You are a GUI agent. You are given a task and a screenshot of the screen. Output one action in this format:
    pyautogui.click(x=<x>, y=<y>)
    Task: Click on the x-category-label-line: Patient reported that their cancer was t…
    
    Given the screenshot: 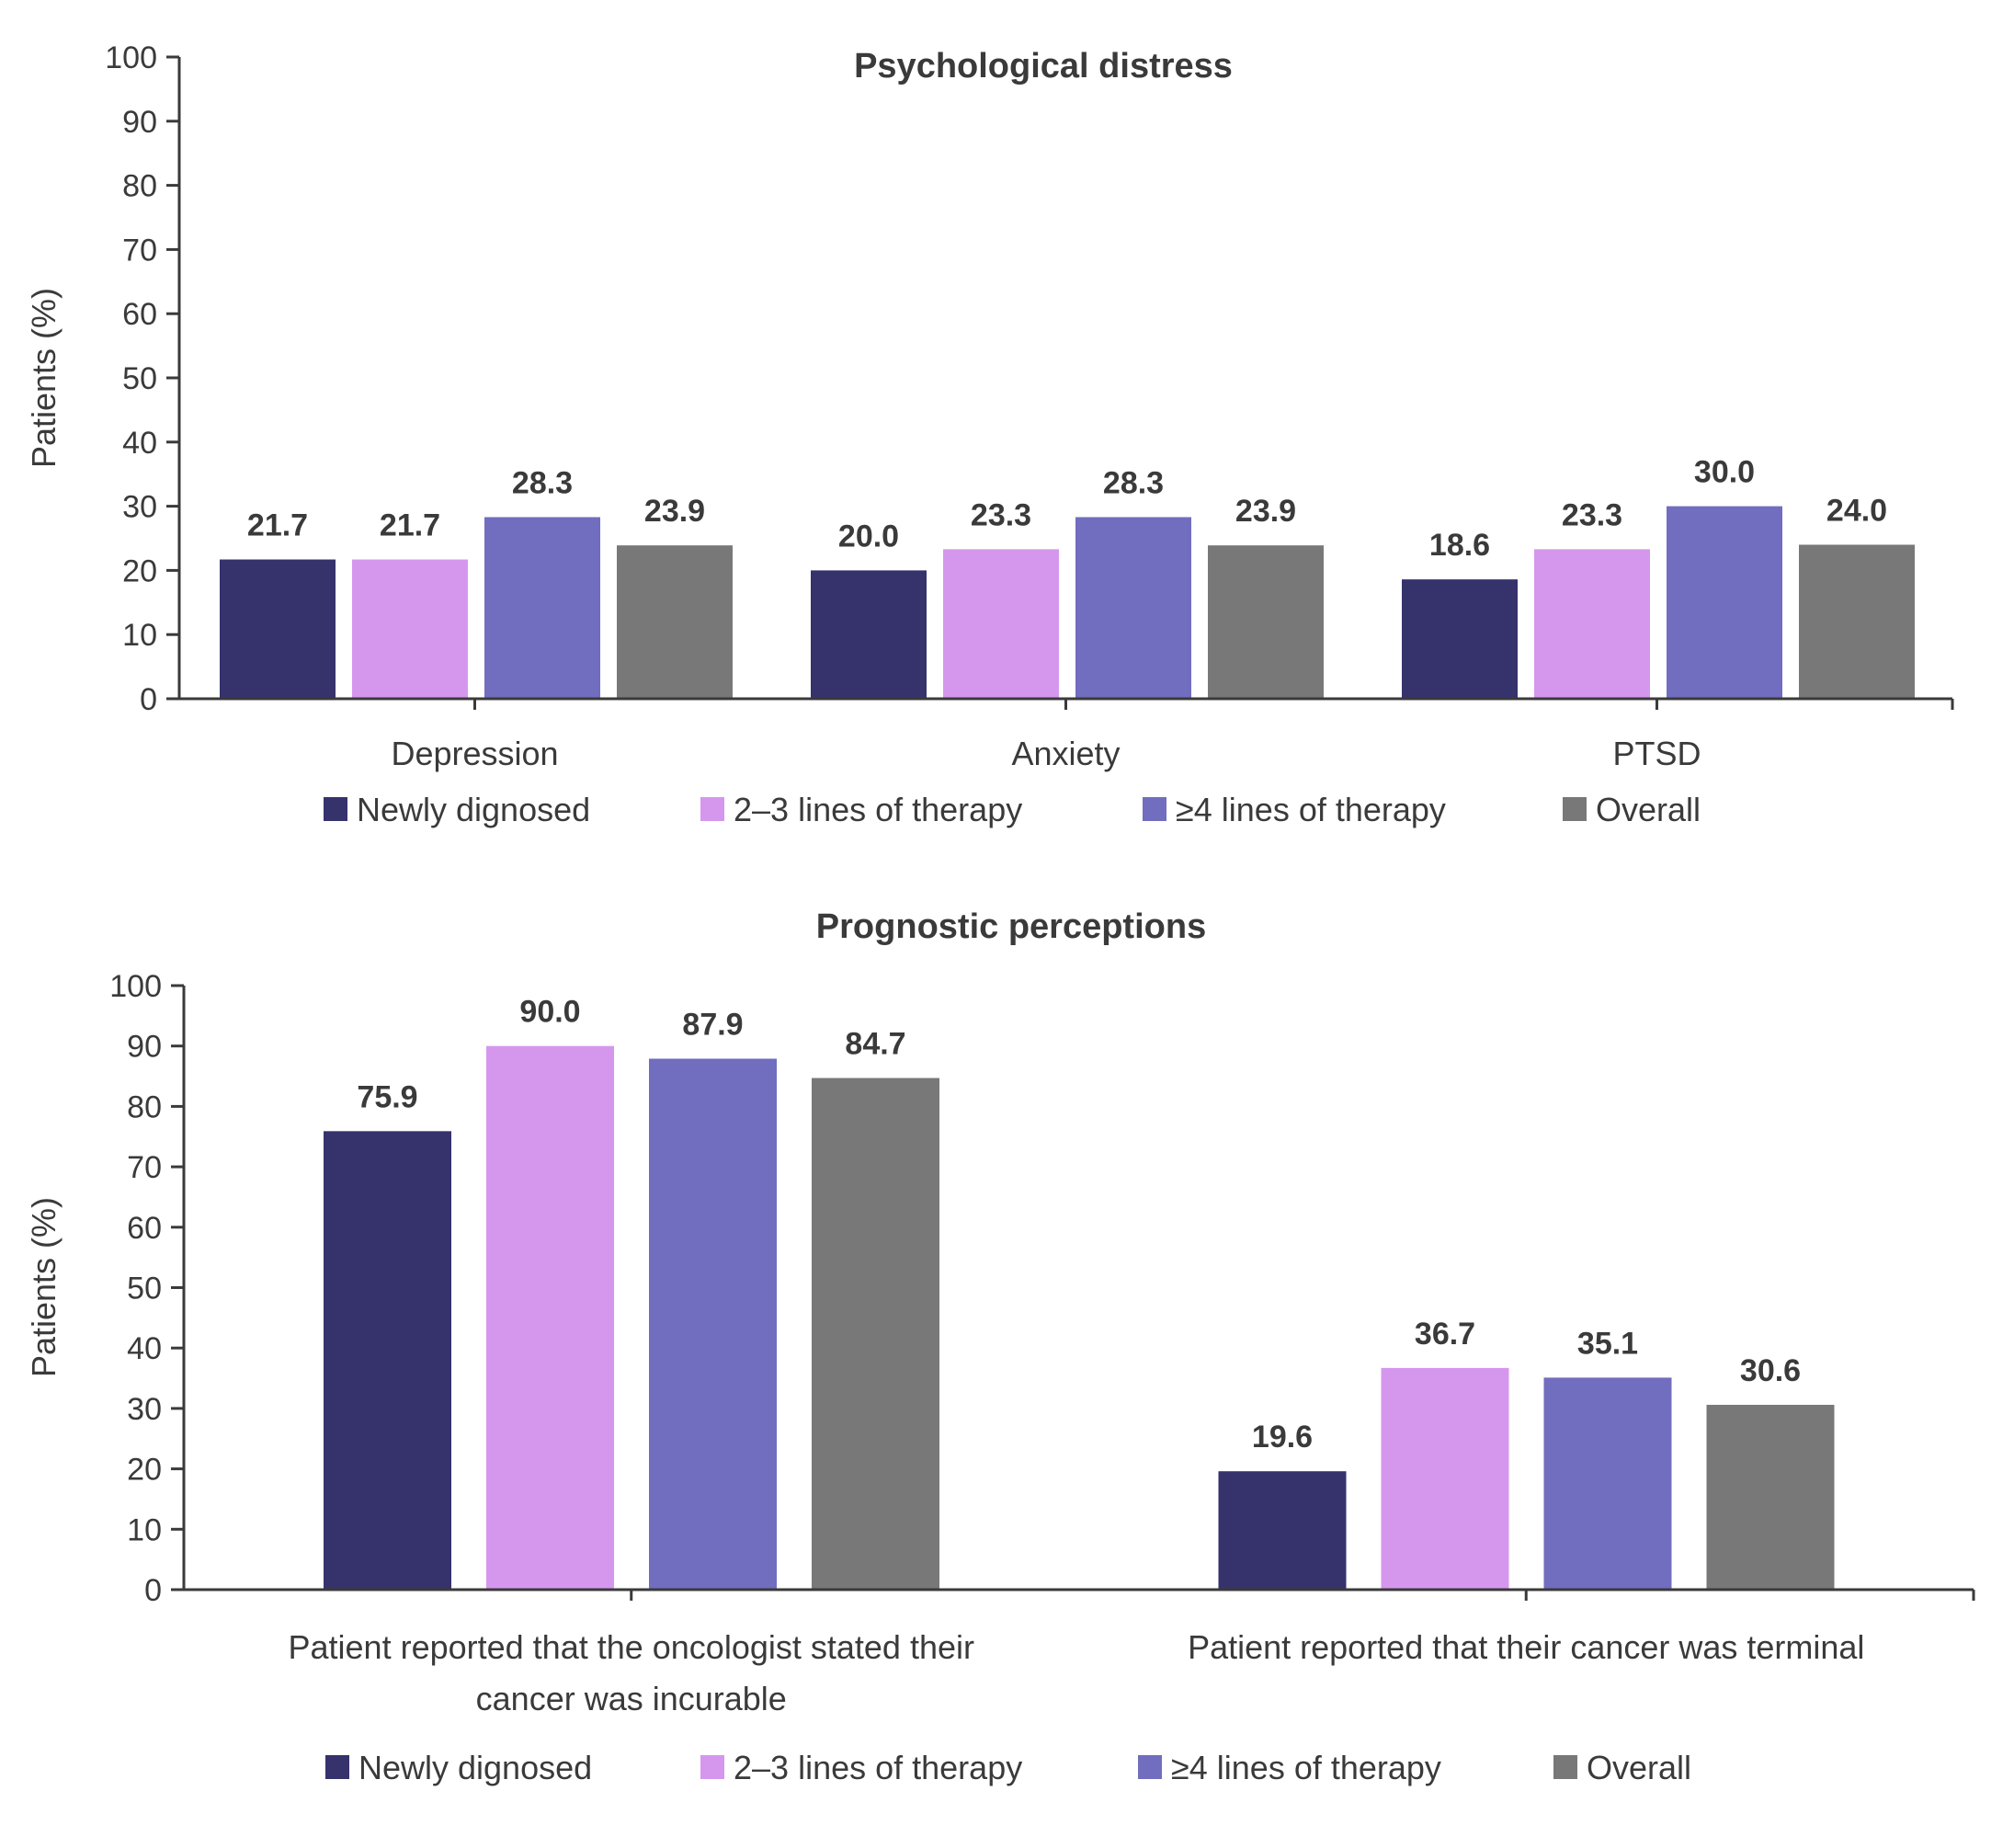 What is the action you would take?
    pyautogui.click(x=1526, y=1647)
    